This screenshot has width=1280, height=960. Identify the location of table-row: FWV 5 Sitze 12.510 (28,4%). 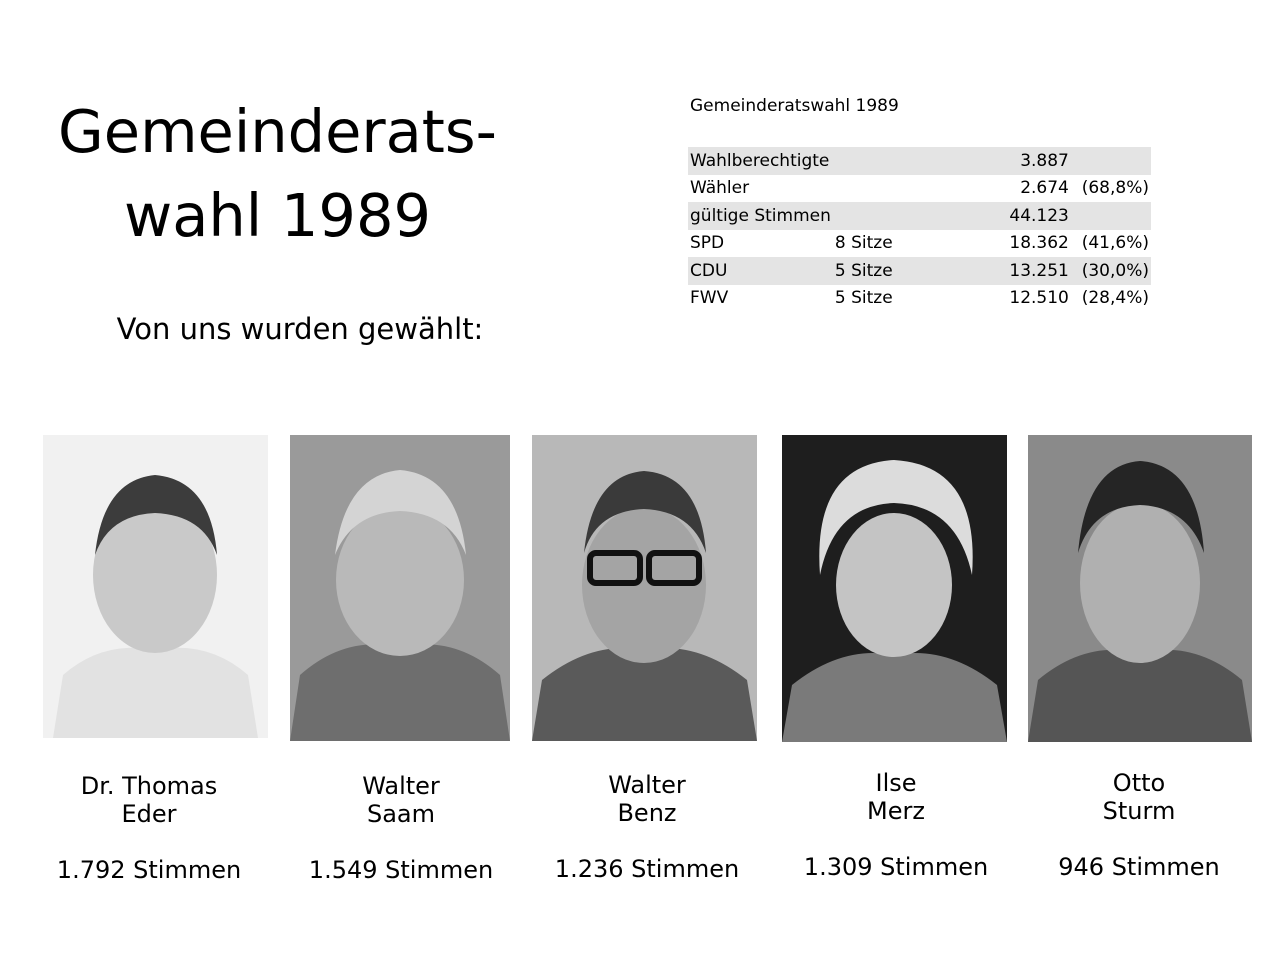
(919, 299).